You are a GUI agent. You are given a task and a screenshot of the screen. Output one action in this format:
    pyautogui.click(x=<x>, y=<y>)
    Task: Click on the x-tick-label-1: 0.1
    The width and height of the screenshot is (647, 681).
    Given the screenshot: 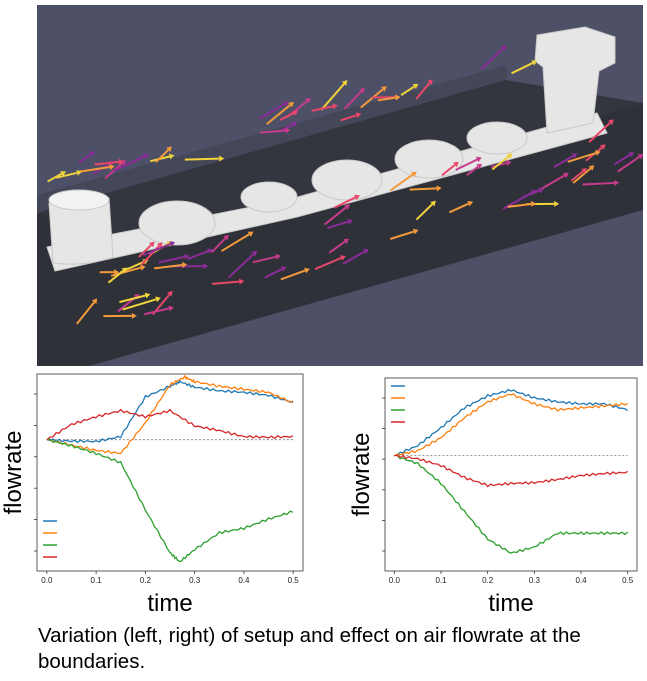 What is the action you would take?
    pyautogui.click(x=441, y=580)
    